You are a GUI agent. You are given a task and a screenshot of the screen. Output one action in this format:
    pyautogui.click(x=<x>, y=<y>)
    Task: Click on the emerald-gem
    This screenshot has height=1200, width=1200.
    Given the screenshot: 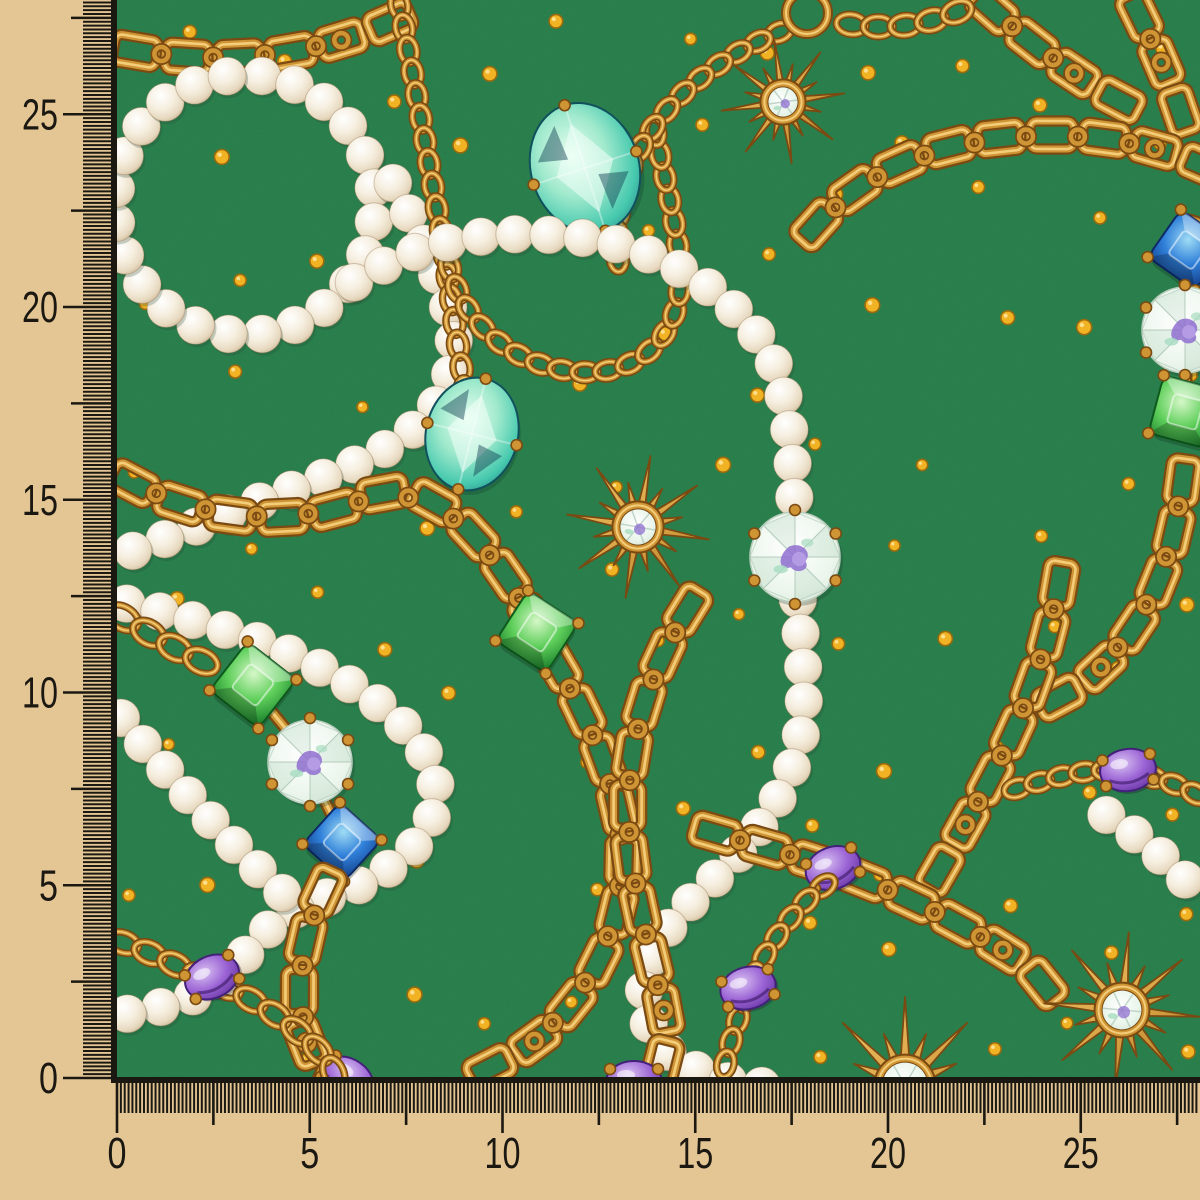 What is the action you would take?
    pyautogui.click(x=537, y=632)
    